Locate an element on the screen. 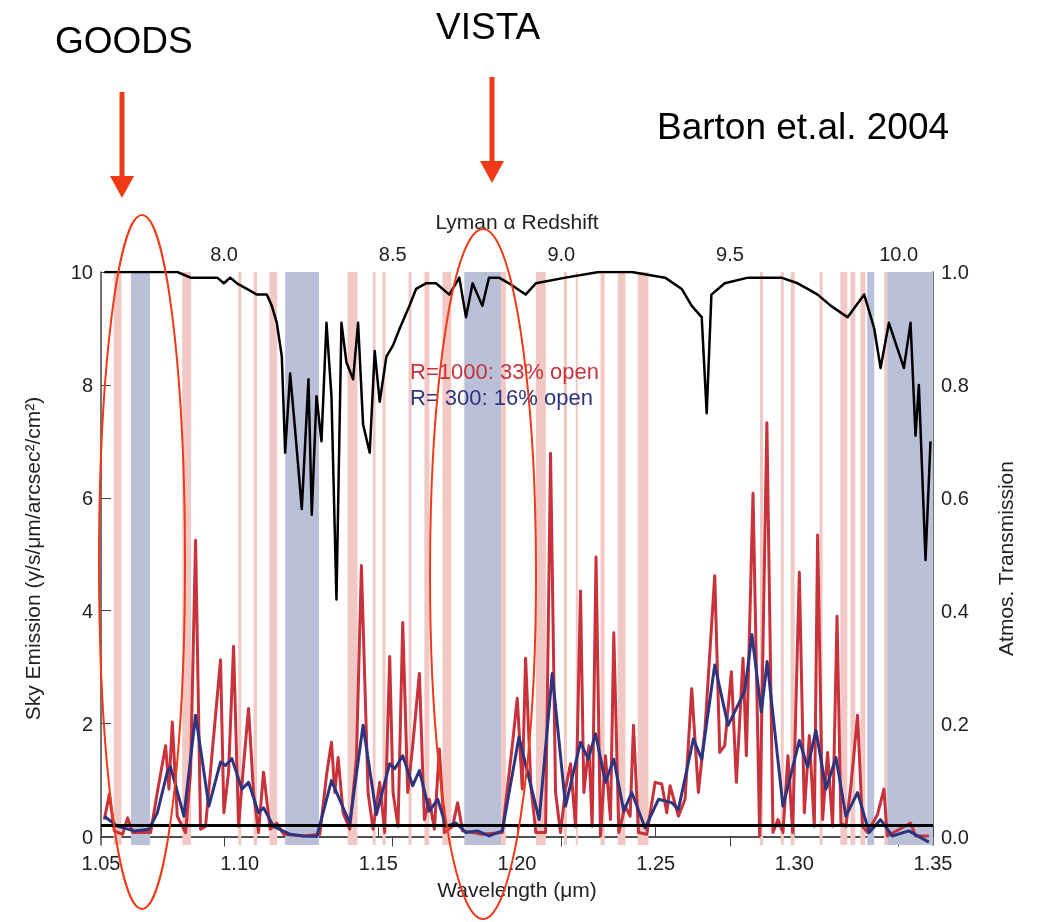 The height and width of the screenshot is (922, 1043). y2-axis-title: Atmos. Transmission is located at coordinates (1005, 558).